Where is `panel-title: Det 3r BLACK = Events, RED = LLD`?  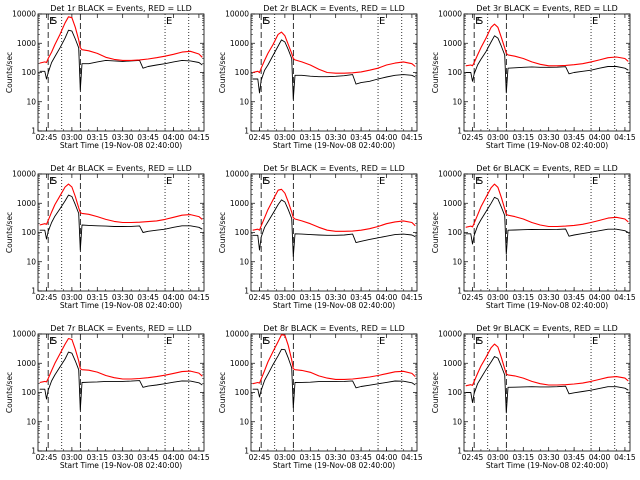 panel-title: Det 3r BLACK = Events, RED = LLD is located at coordinates (547, 8).